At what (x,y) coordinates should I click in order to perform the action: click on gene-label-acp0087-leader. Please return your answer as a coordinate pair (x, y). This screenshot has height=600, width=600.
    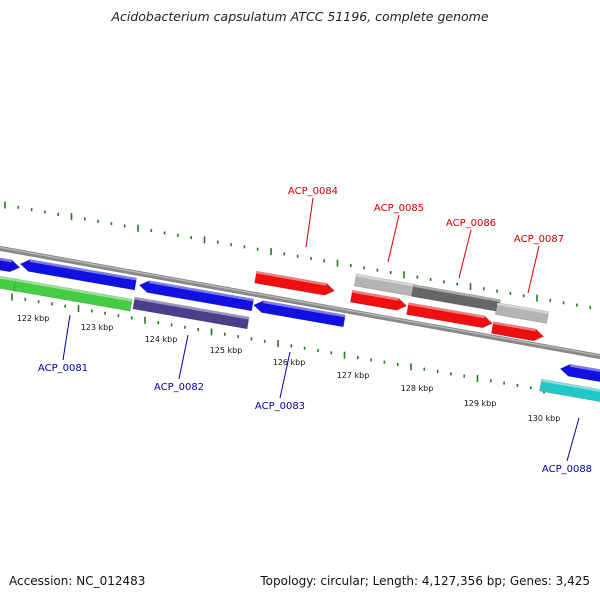
    Looking at the image, I should click on (533, 269).